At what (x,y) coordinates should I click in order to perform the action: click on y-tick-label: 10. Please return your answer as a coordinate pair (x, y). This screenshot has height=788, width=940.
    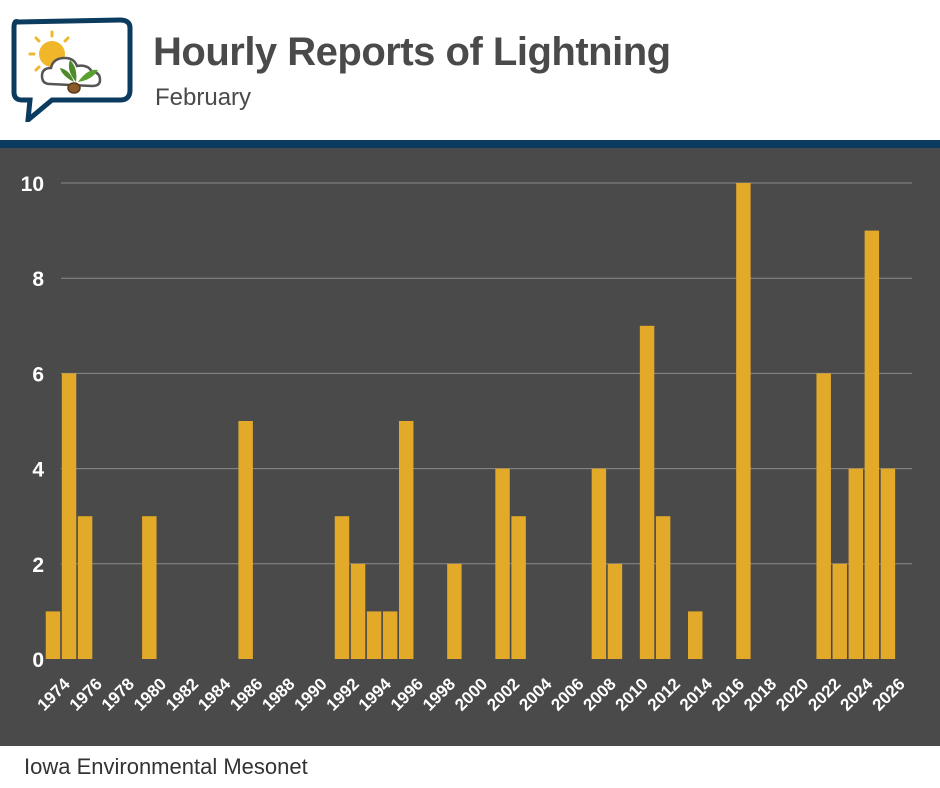
    Looking at the image, I should click on (32, 184).